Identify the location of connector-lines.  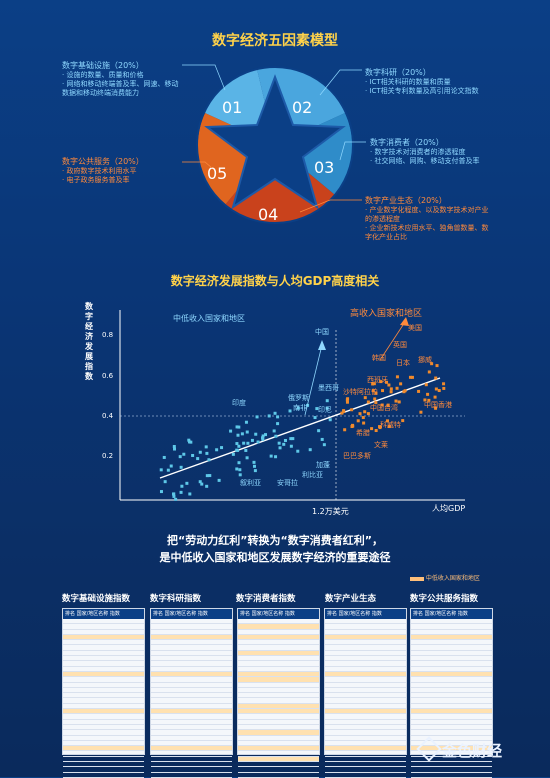
(274, 138).